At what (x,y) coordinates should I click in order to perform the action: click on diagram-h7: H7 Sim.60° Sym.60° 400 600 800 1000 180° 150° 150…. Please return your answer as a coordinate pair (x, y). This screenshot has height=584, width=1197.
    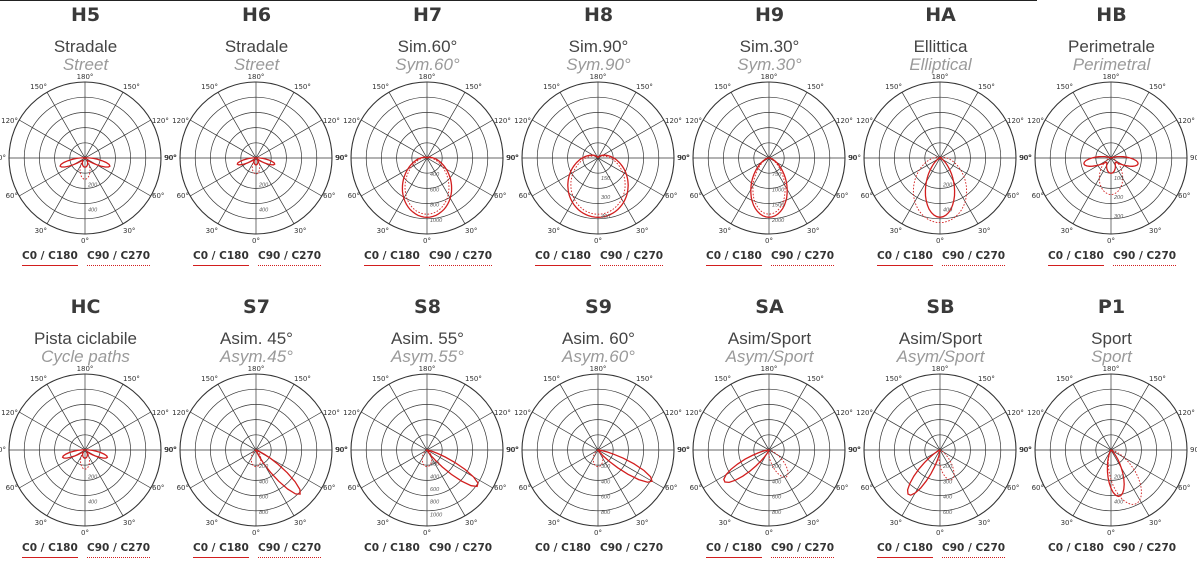
    Looking at the image, I should click on (427, 146).